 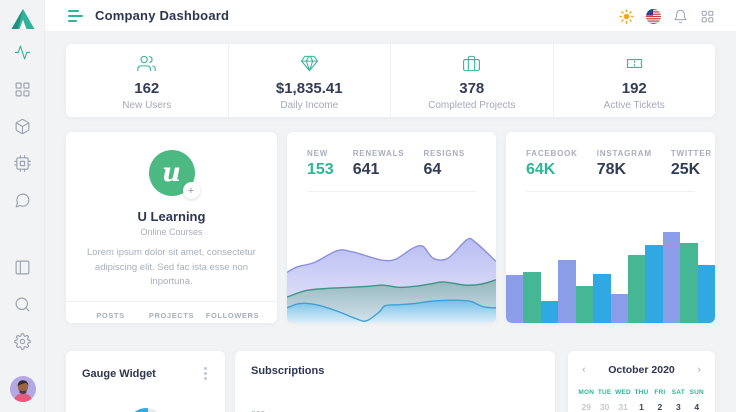 What do you see at coordinates (147, 63) in the screenshot?
I see `users-icon` at bounding box center [147, 63].